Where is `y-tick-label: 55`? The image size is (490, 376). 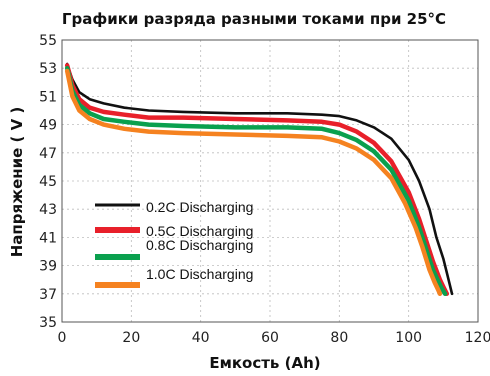
y-tick-label: 55 is located at coordinates (48, 41).